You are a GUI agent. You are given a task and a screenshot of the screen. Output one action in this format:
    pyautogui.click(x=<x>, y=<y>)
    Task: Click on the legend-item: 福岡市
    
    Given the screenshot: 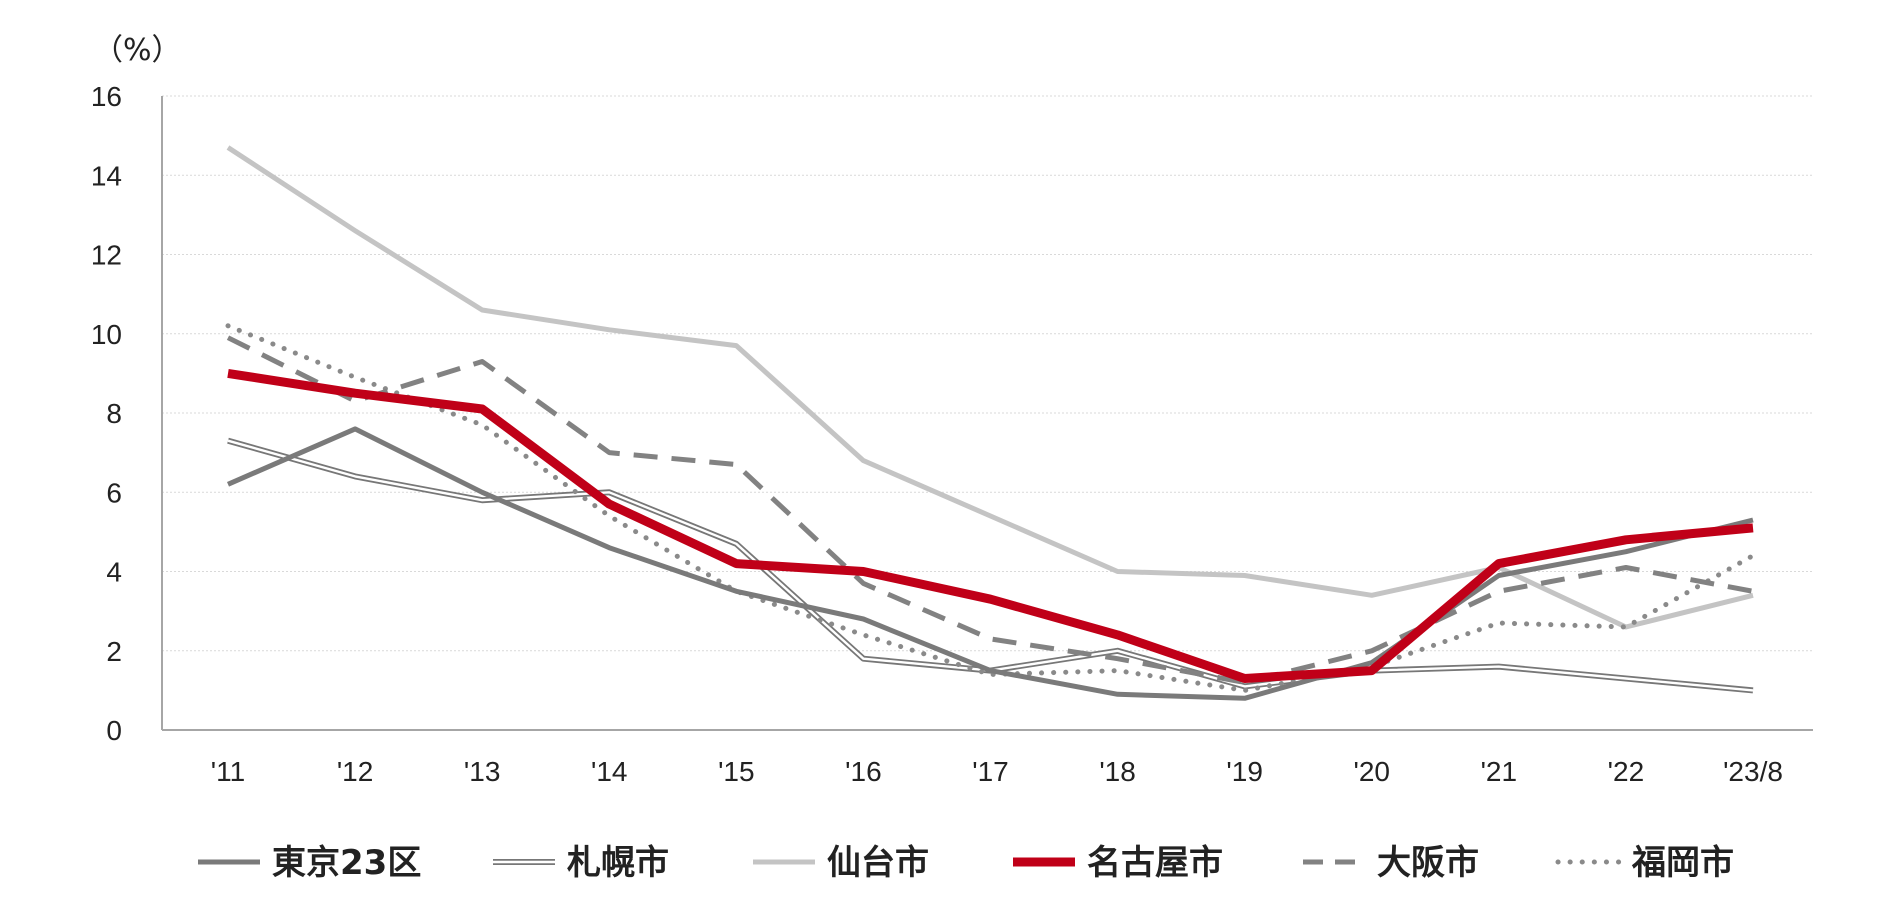 What is the action you would take?
    pyautogui.click(x=1644, y=863)
    